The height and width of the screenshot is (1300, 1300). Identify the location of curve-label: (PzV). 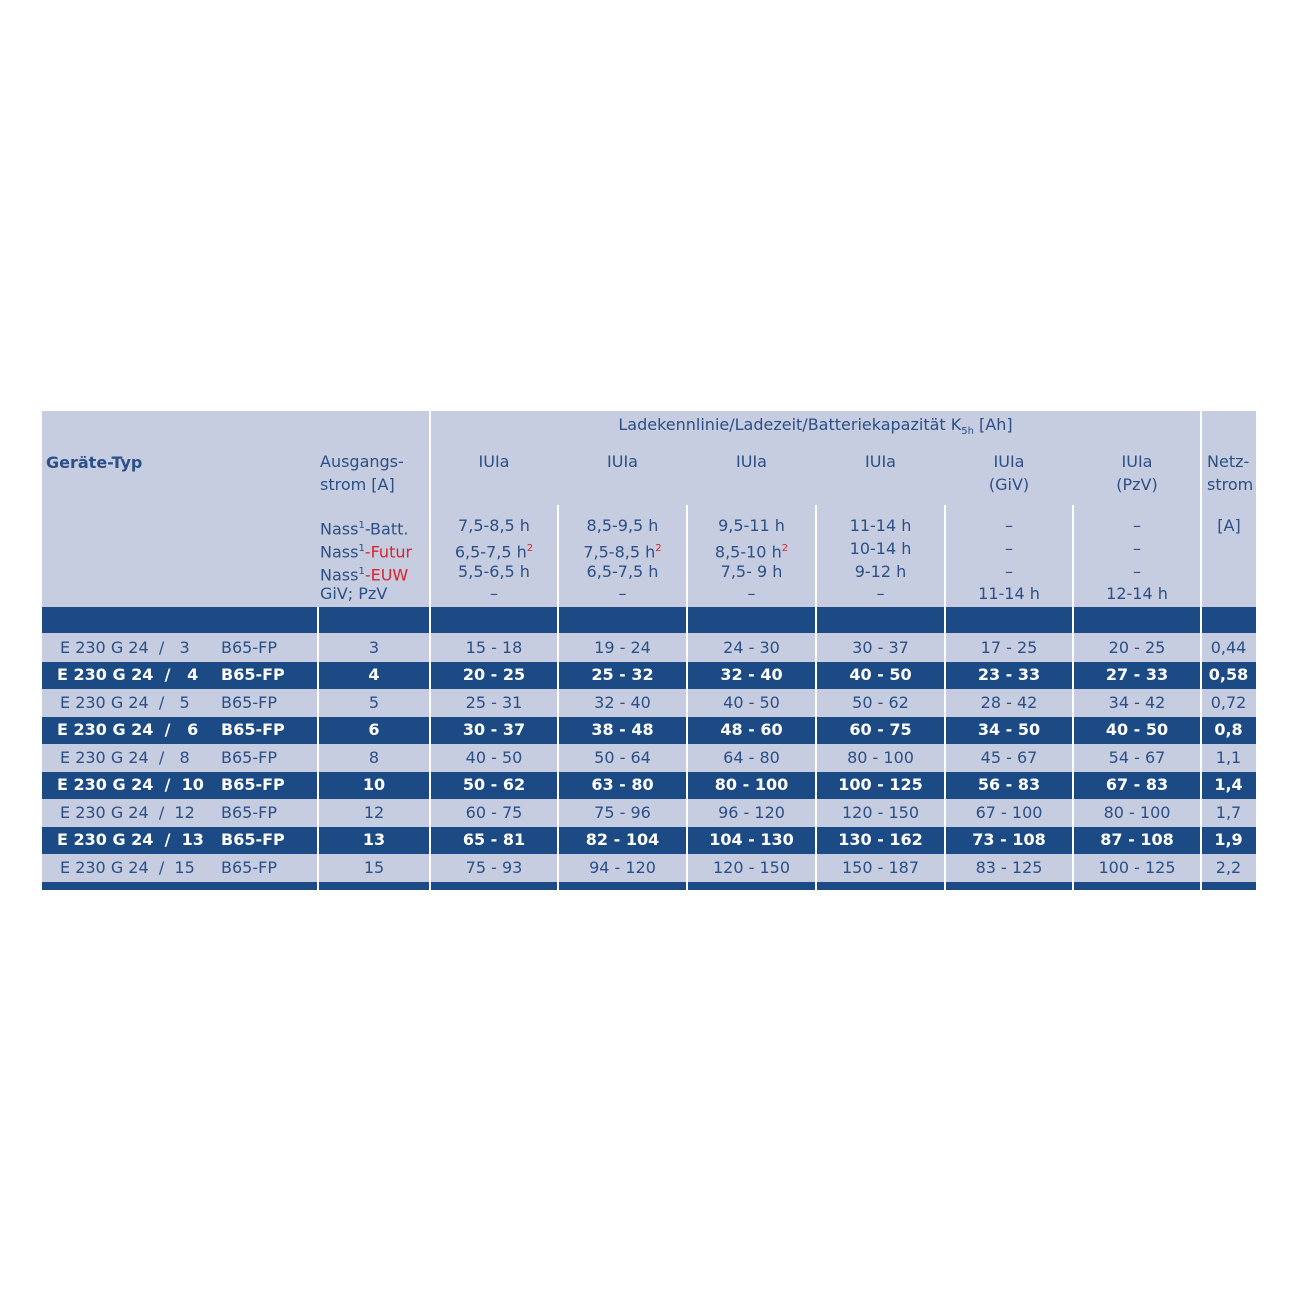
(1137, 484).